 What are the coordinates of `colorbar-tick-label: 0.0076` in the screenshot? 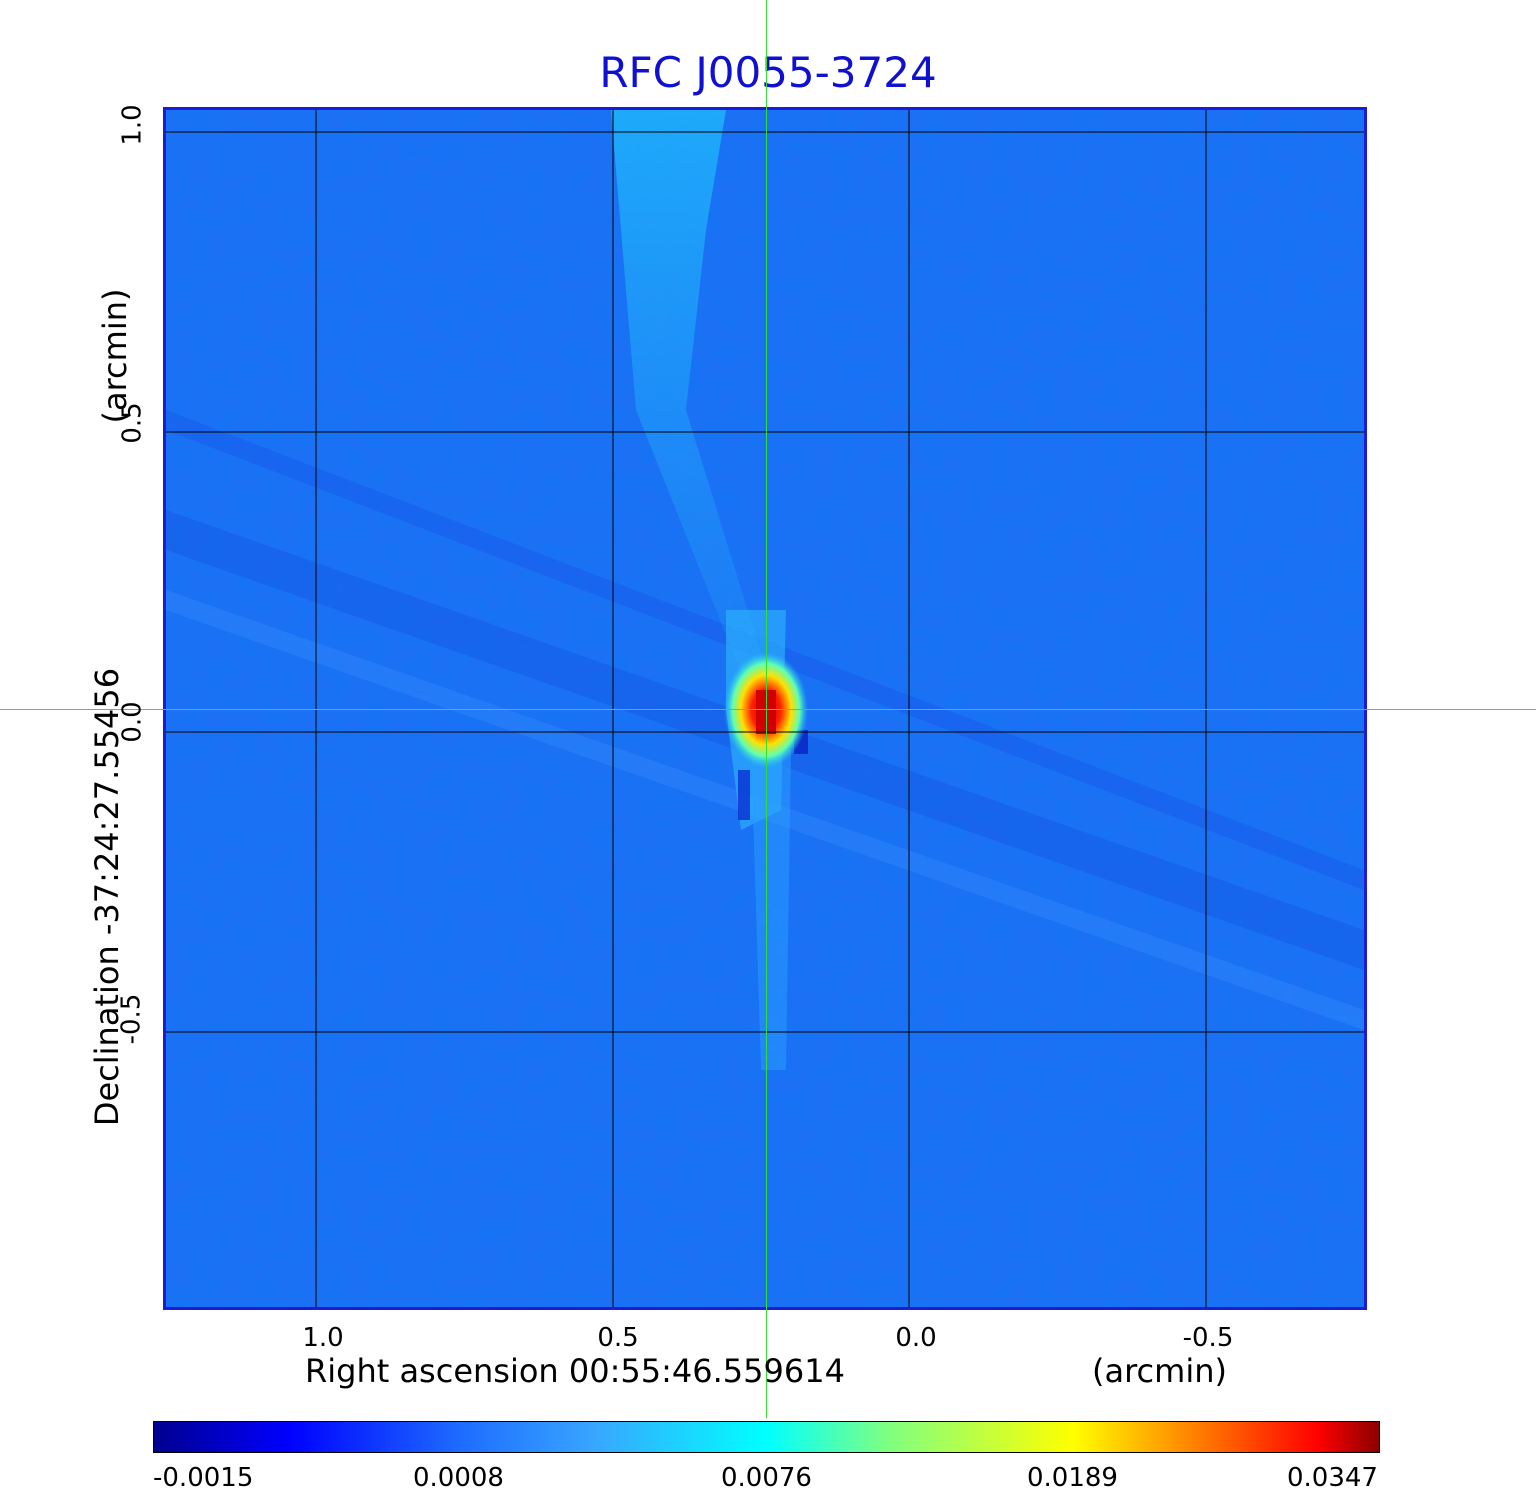 It's located at (766, 1478).